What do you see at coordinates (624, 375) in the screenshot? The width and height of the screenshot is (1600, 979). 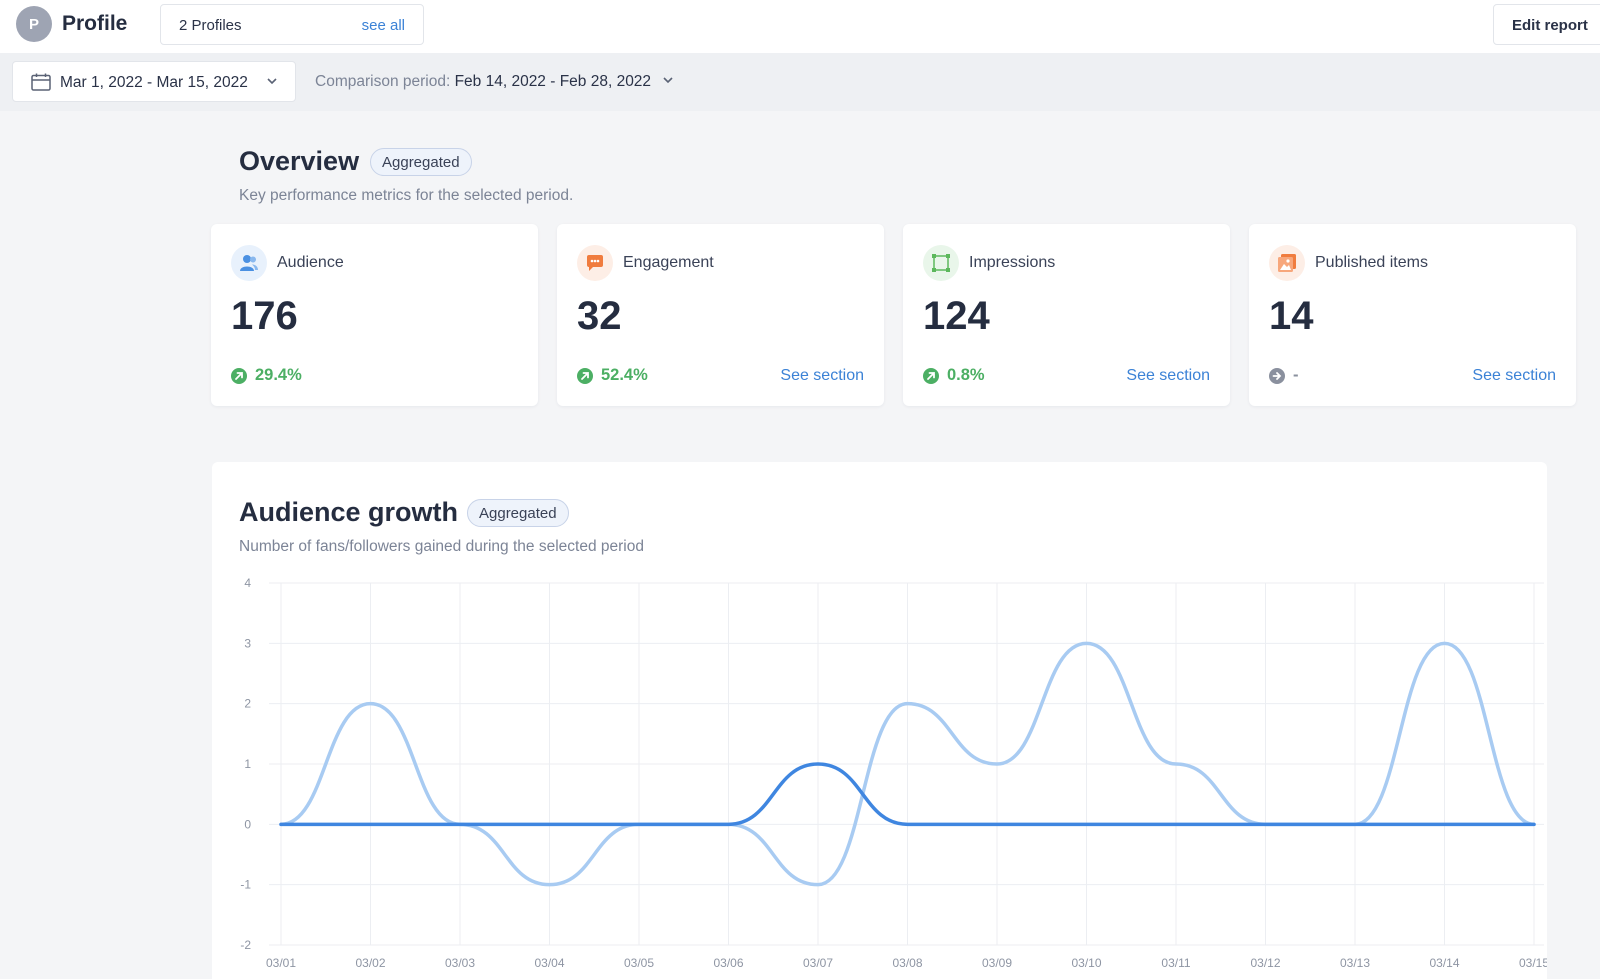 I see `change-value: 52.4%` at bounding box center [624, 375].